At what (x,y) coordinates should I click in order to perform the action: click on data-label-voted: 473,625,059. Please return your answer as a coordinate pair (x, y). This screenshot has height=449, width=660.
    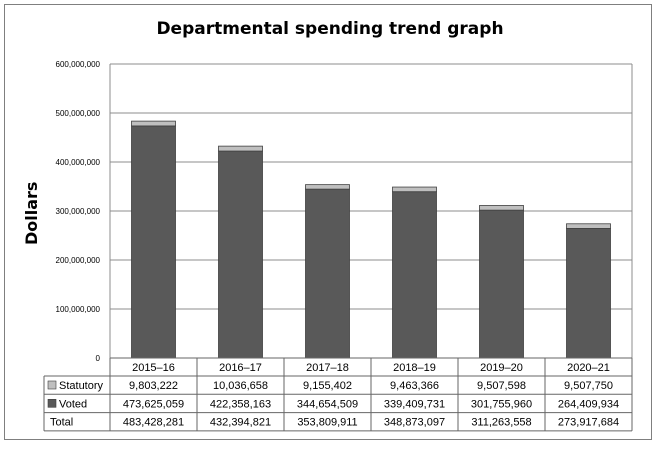
    Looking at the image, I should click on (153, 404).